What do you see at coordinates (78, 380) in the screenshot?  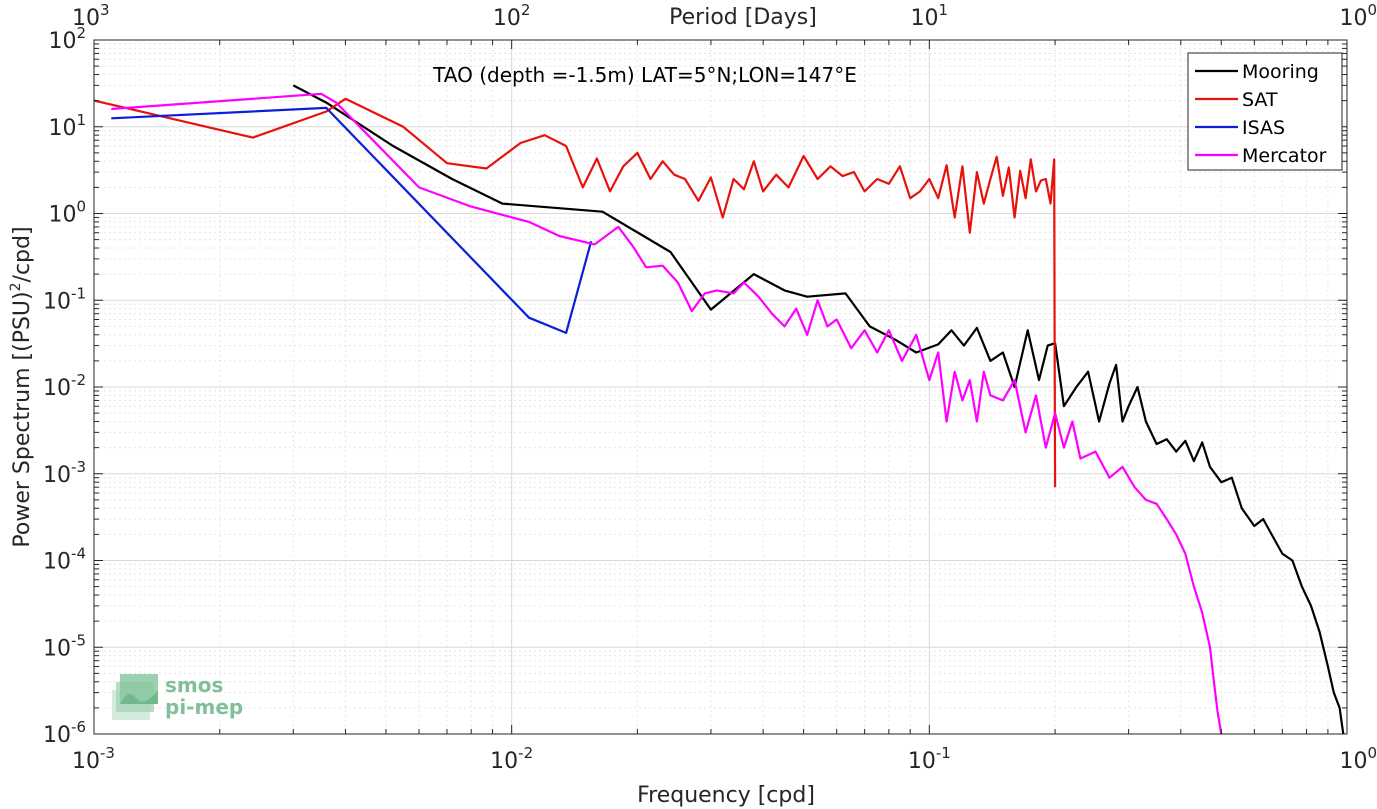 I see `y-tick-label-exp: -2` at bounding box center [78, 380].